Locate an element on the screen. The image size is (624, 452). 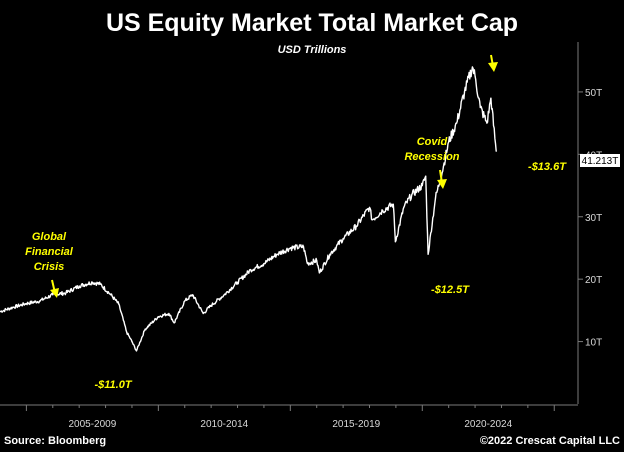
peak-arrow-icon is located at coordinates (493, 63).